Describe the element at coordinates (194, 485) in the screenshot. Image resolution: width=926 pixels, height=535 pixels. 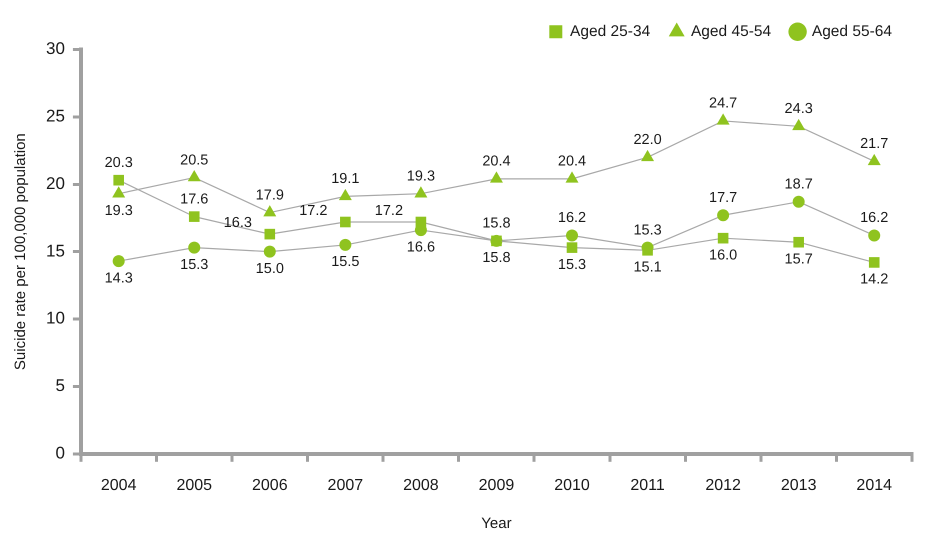
I see `x-tick-label: 2005` at that location.